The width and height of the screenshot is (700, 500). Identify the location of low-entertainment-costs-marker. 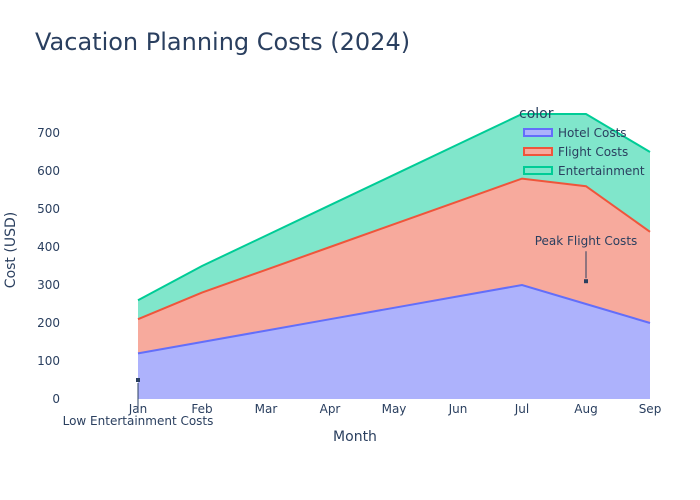
(138, 380).